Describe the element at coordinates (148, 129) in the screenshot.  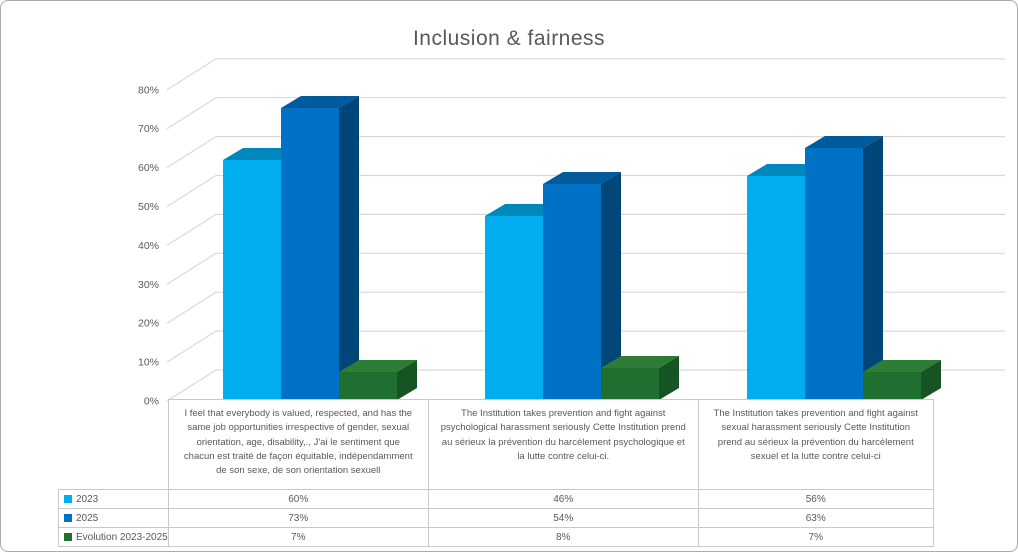
I see `y-axis-tick-label: 70%` at that location.